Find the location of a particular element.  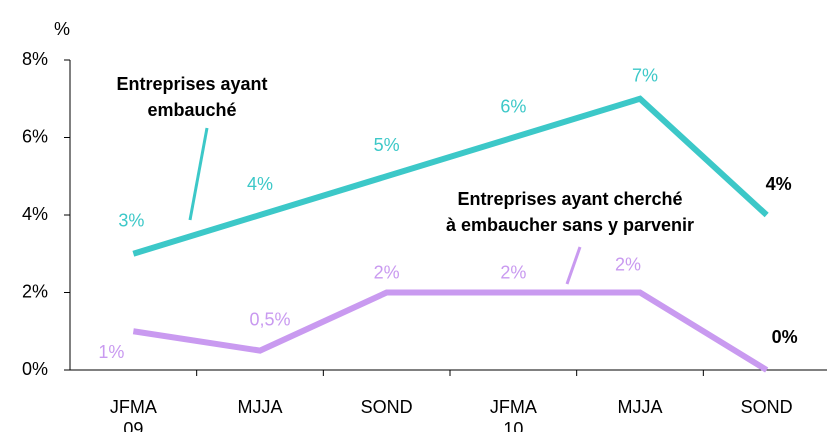

y-tick-label: 0% is located at coordinates (35, 369).